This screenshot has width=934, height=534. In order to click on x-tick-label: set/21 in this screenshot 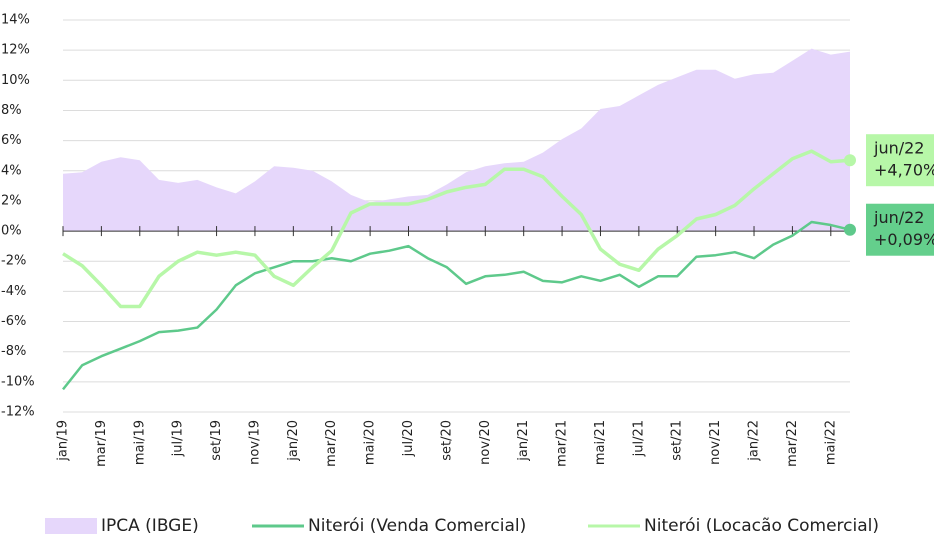, I will do `click(677, 440)`.